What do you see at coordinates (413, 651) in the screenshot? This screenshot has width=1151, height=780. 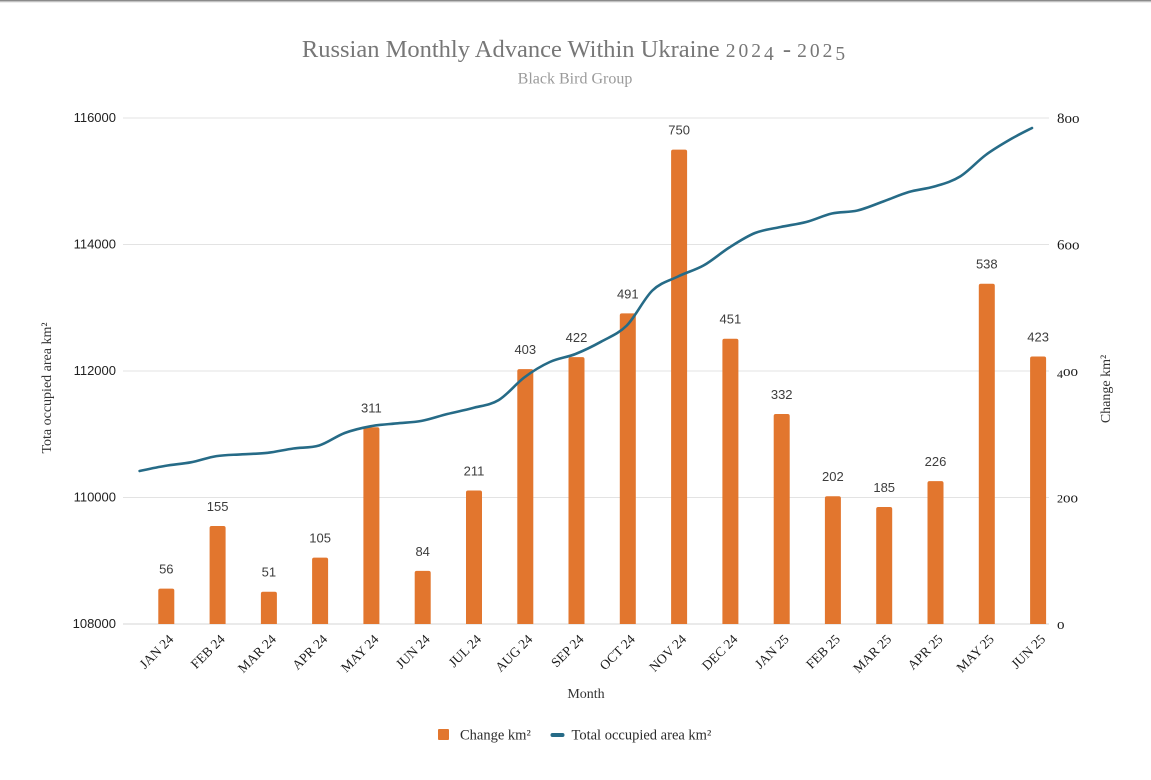 I see `svg-text: JUN 24` at bounding box center [413, 651].